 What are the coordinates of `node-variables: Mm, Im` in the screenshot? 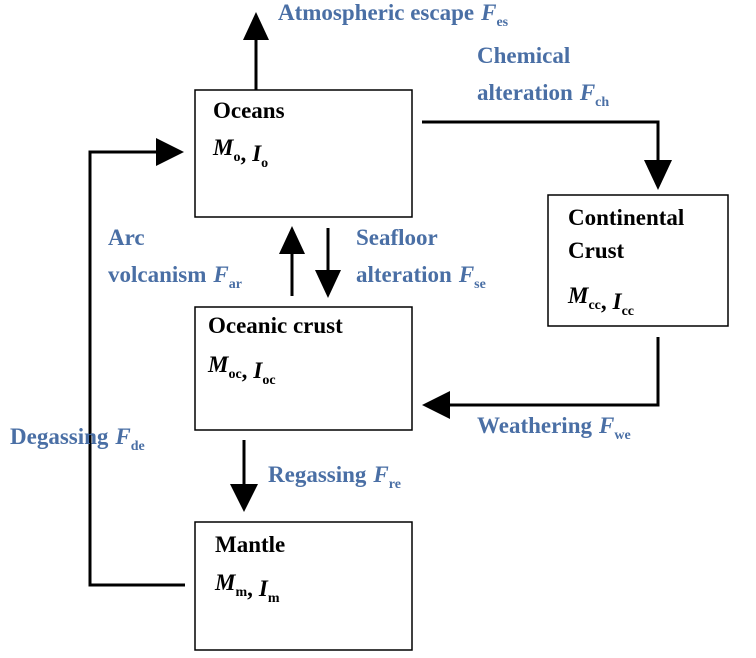 It's located at (247, 588).